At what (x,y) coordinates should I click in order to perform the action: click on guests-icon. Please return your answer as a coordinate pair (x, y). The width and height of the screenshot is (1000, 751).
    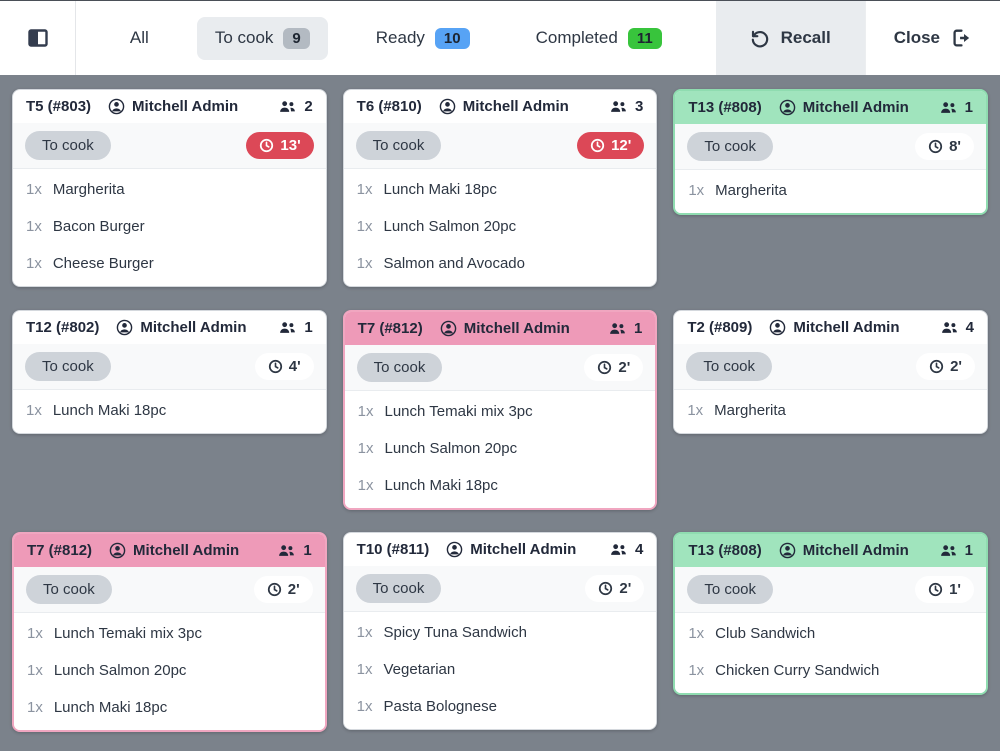
    Looking at the image, I should click on (287, 327).